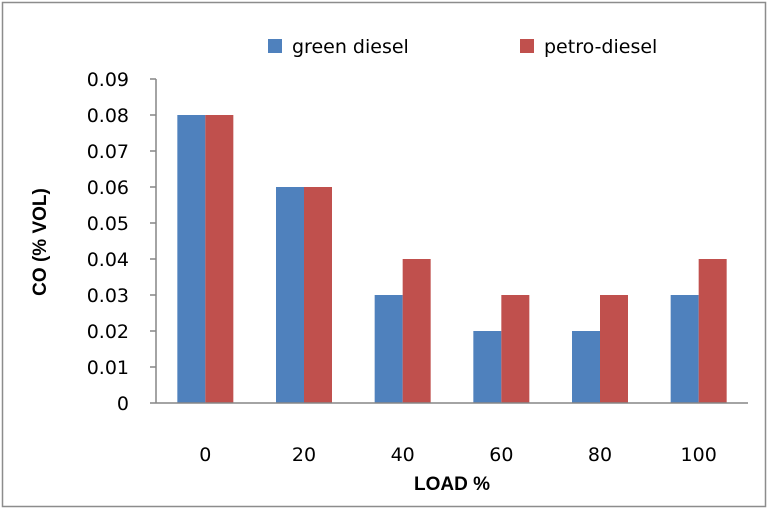 The image size is (768, 509). I want to click on legend-label-1: petro-diesel, so click(600, 47).